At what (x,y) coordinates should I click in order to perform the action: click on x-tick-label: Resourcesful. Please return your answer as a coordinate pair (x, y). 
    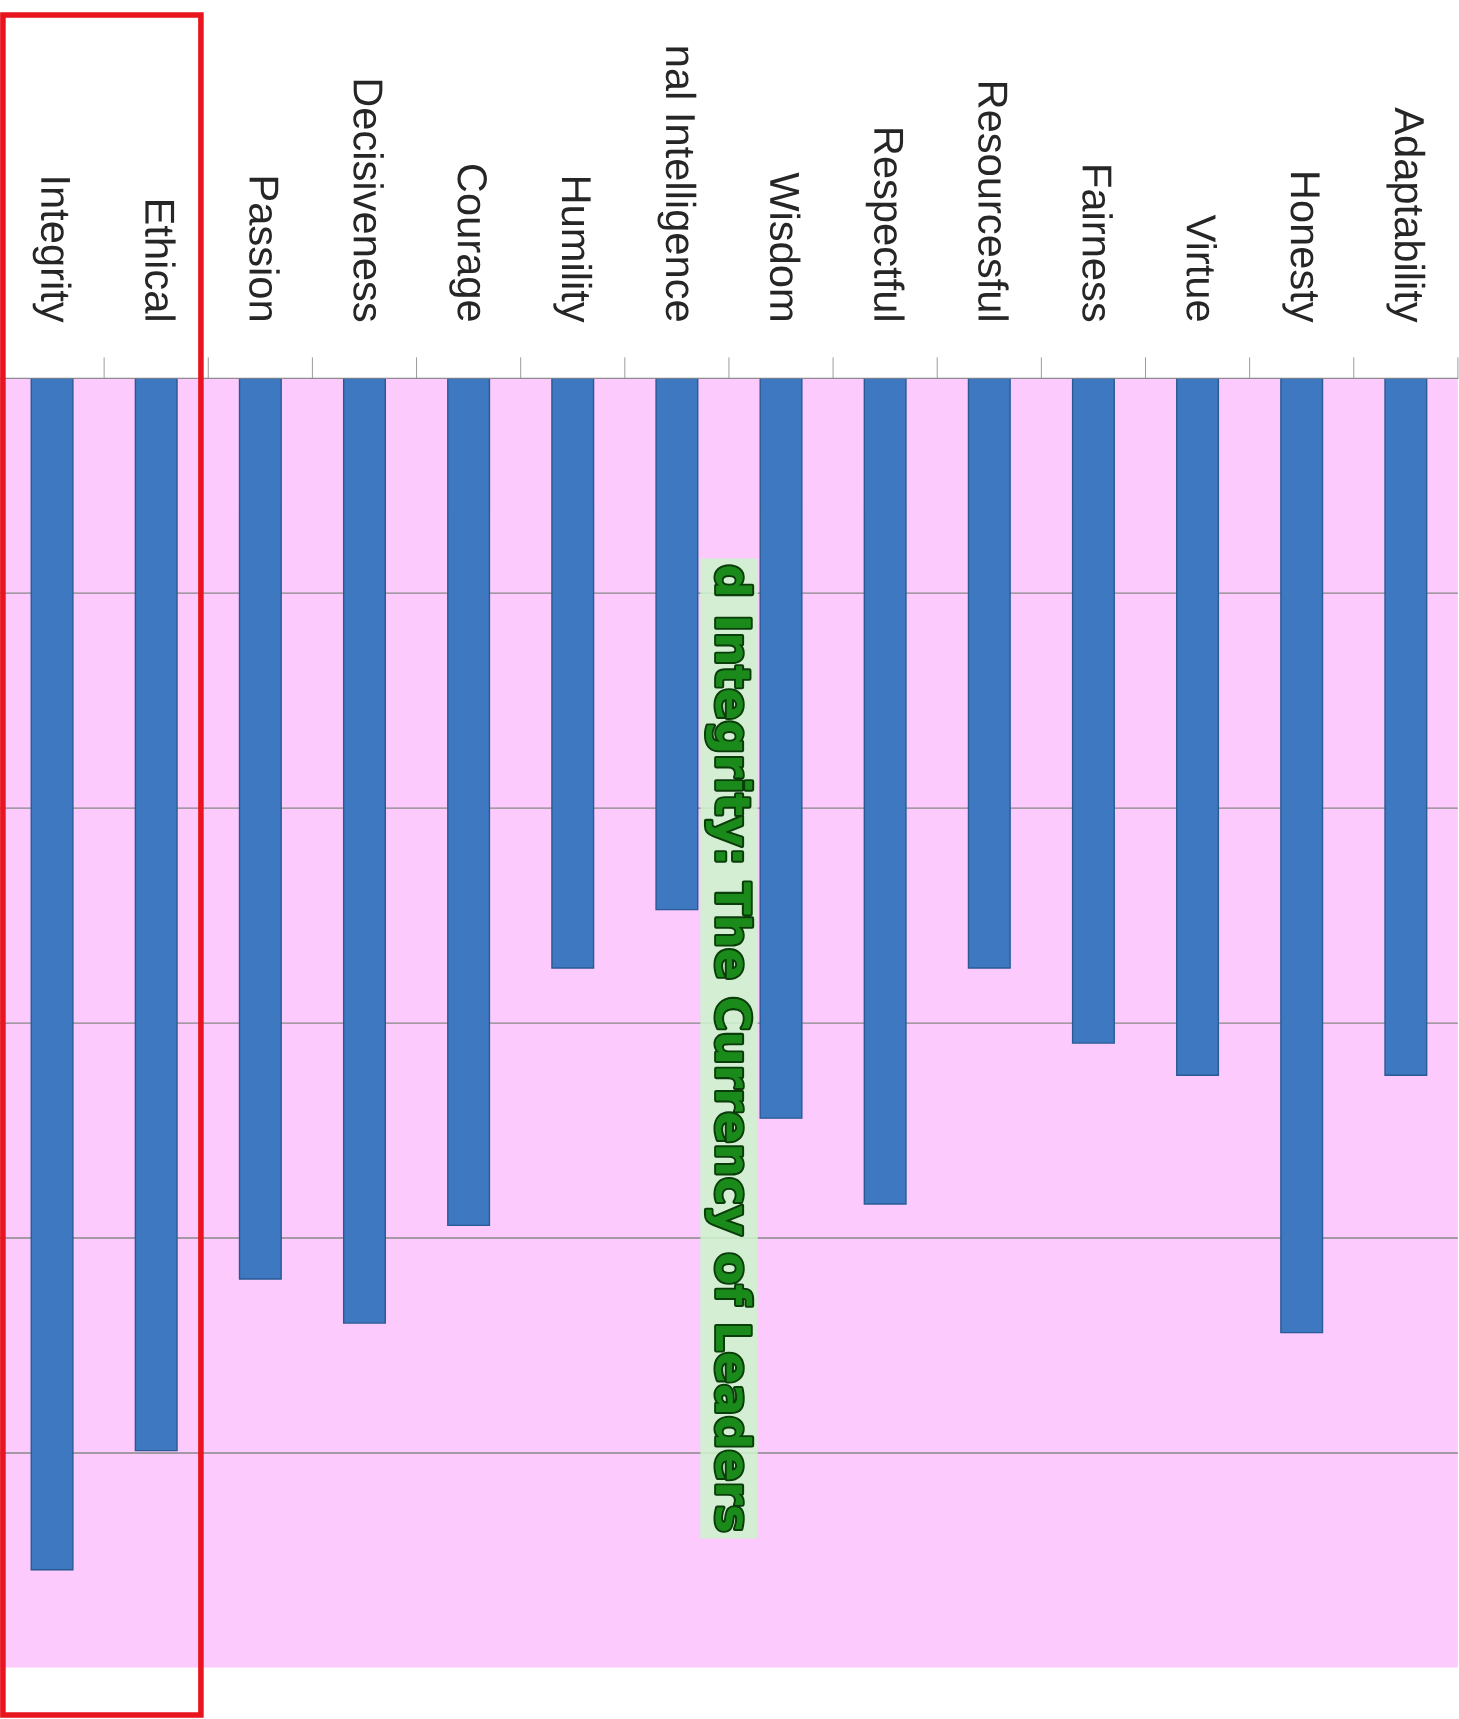
    Looking at the image, I should click on (993, 201).